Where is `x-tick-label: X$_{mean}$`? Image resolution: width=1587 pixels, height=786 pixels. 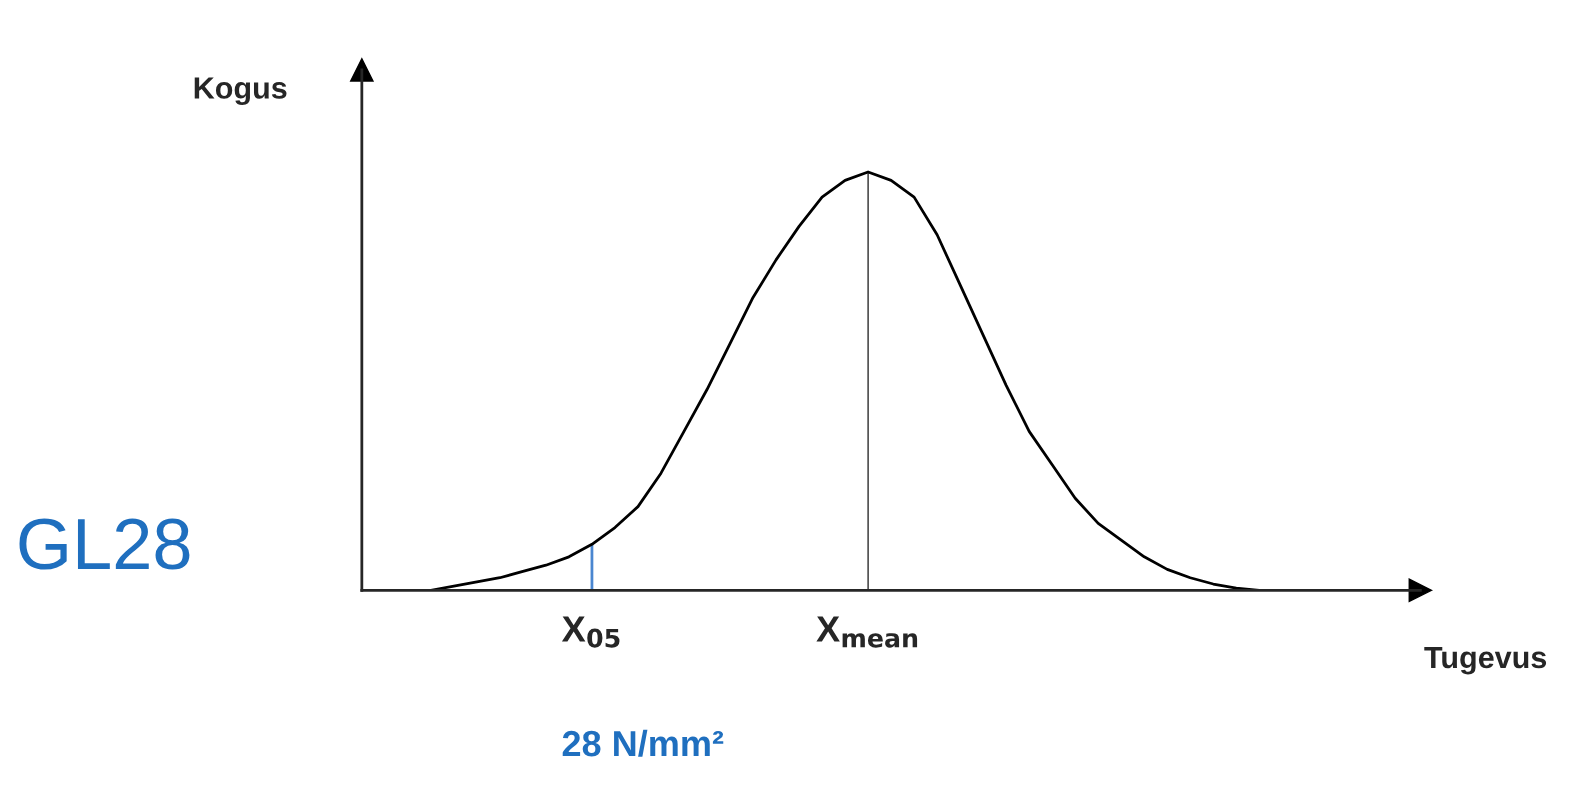 x-tick-label: X$_{mean}$ is located at coordinates (867, 632).